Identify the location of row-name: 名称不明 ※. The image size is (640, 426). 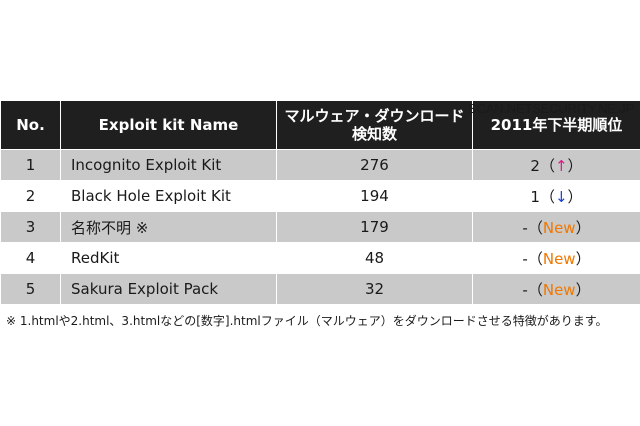
(168, 227).